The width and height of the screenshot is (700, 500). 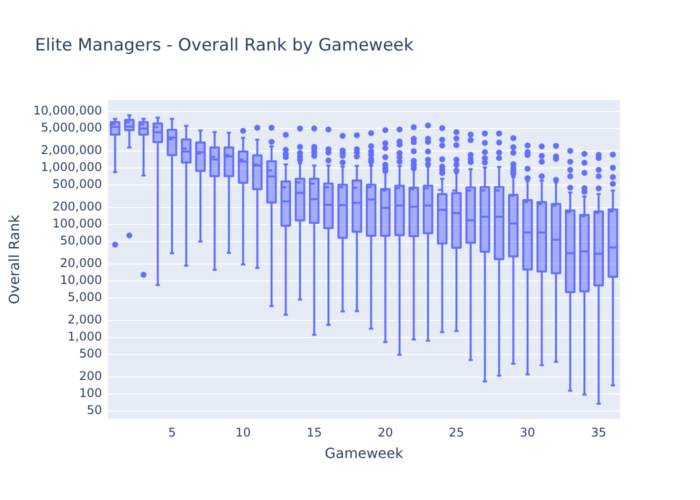 I want to click on y-axis-title: Overall Rank, so click(x=15, y=259).